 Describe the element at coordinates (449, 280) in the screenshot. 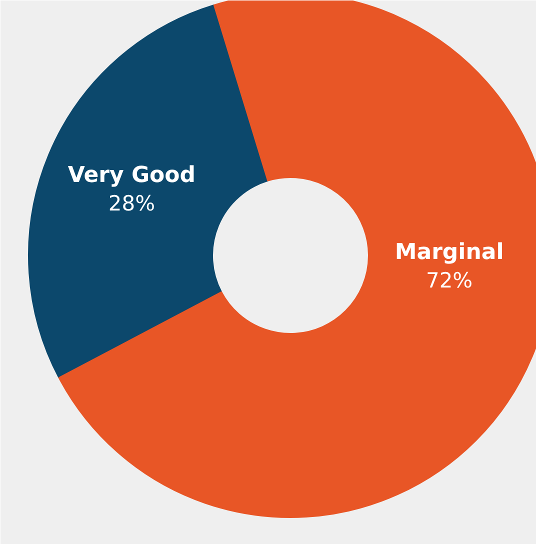

I see `data-label: 72%` at that location.